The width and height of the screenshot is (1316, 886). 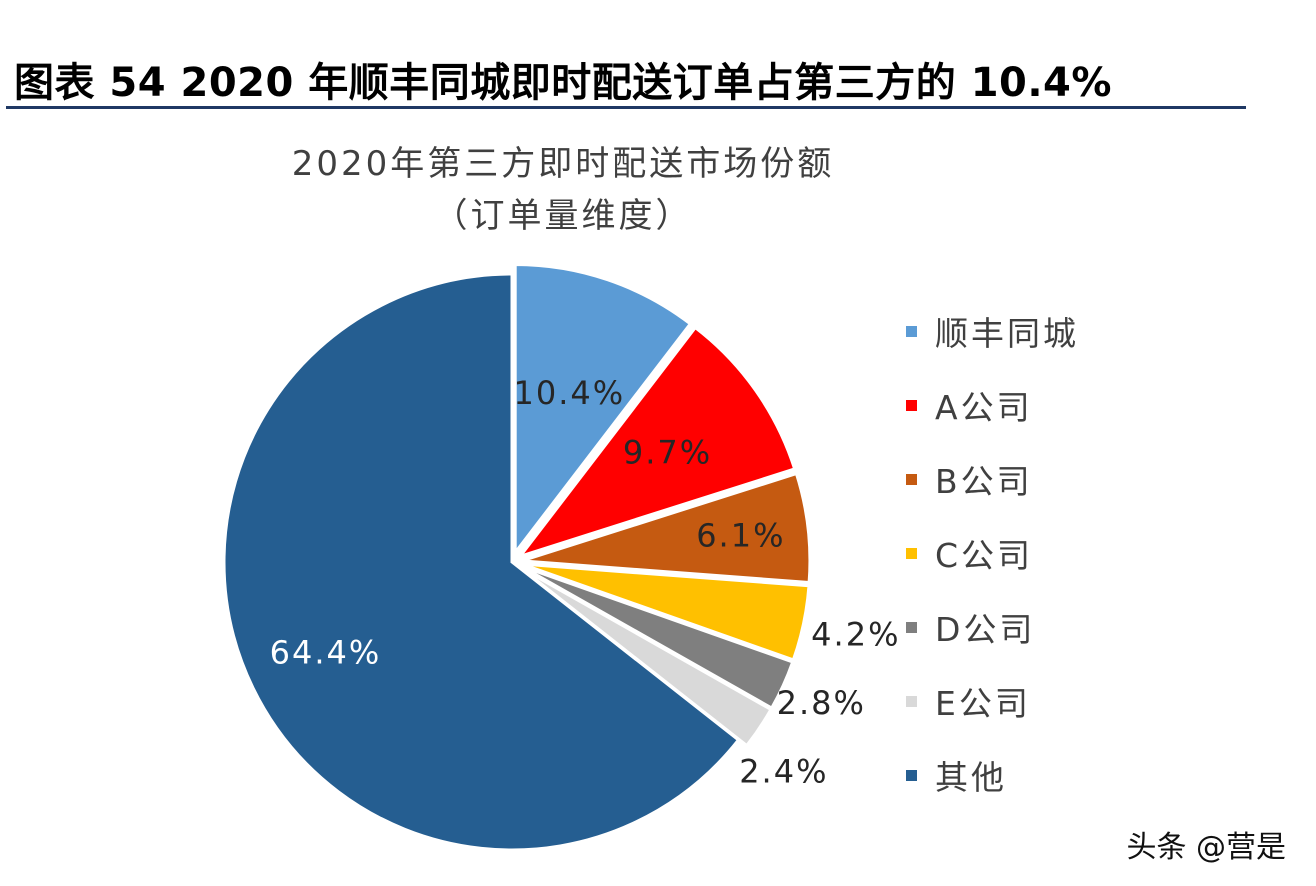 I want to click on chart-legend: 顺丰同城 A公司 B公司 C公司 D公司 E公司其他, so click(x=992, y=553).